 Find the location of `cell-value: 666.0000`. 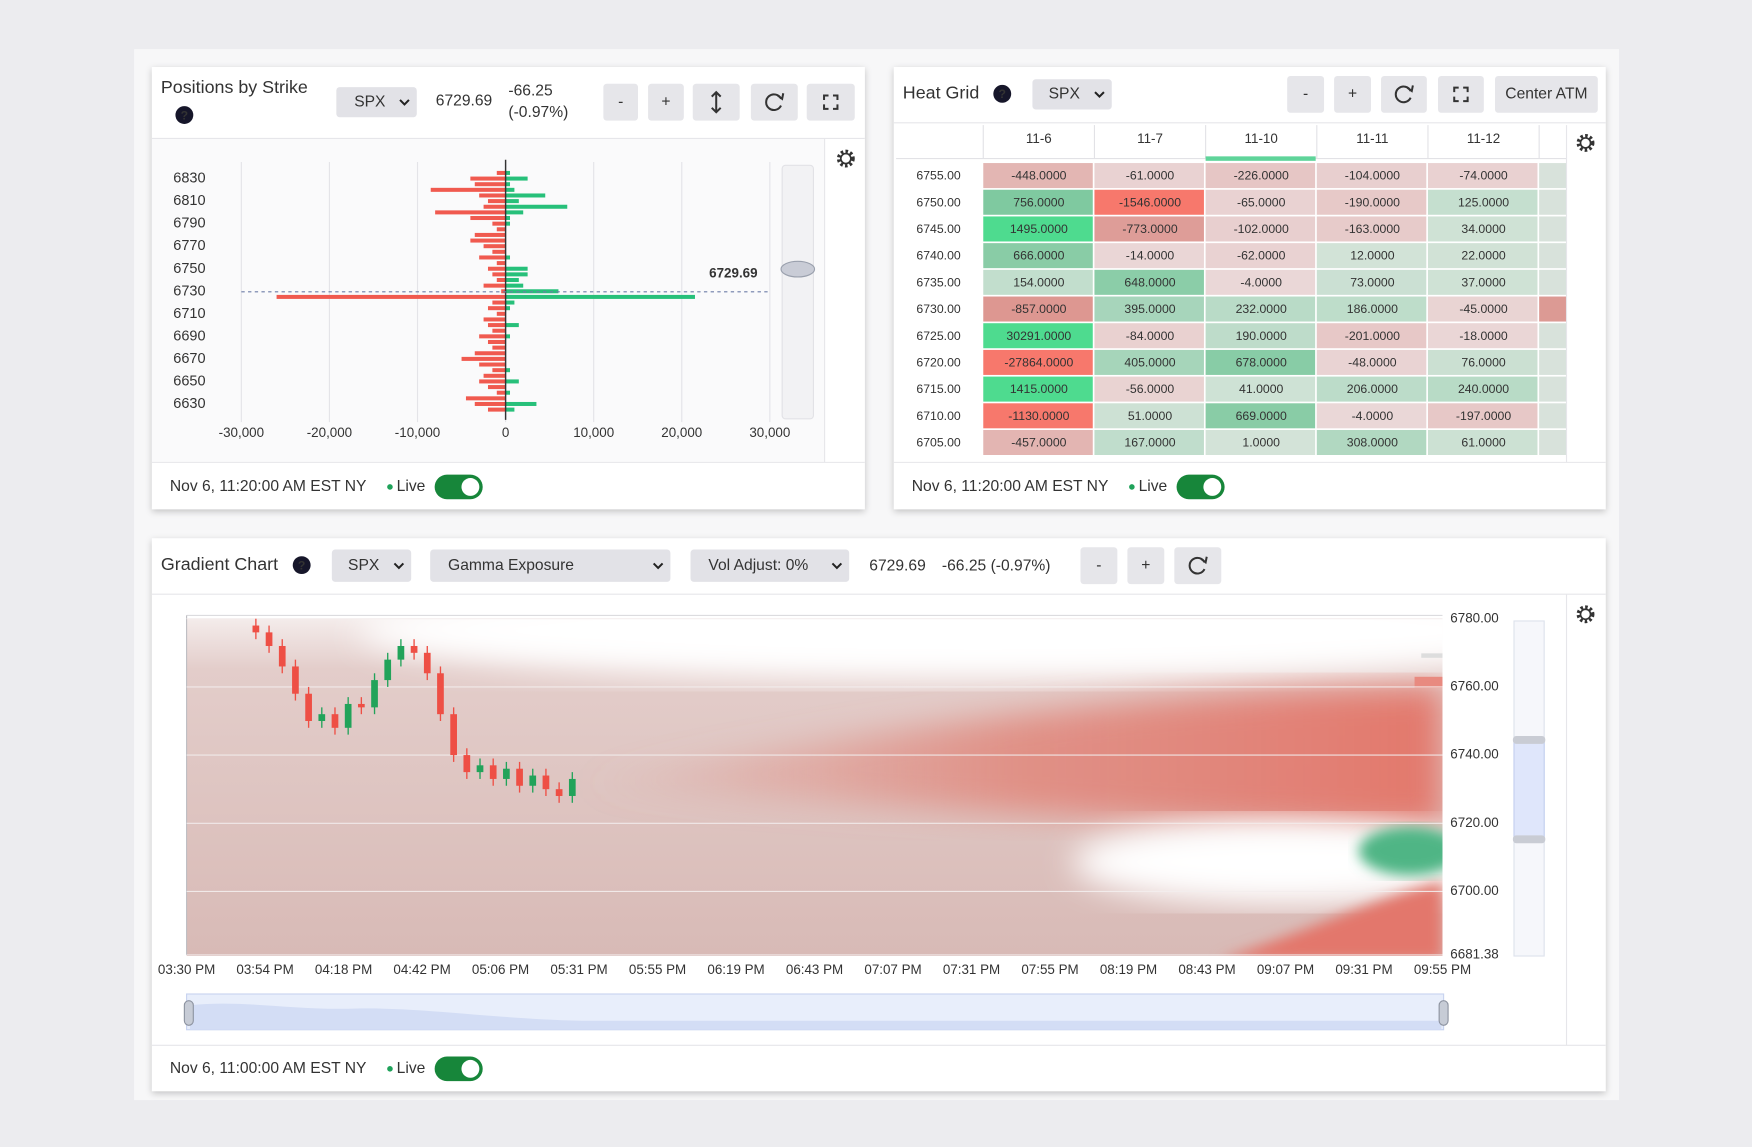

cell-value: 666.0000 is located at coordinates (1038, 256).